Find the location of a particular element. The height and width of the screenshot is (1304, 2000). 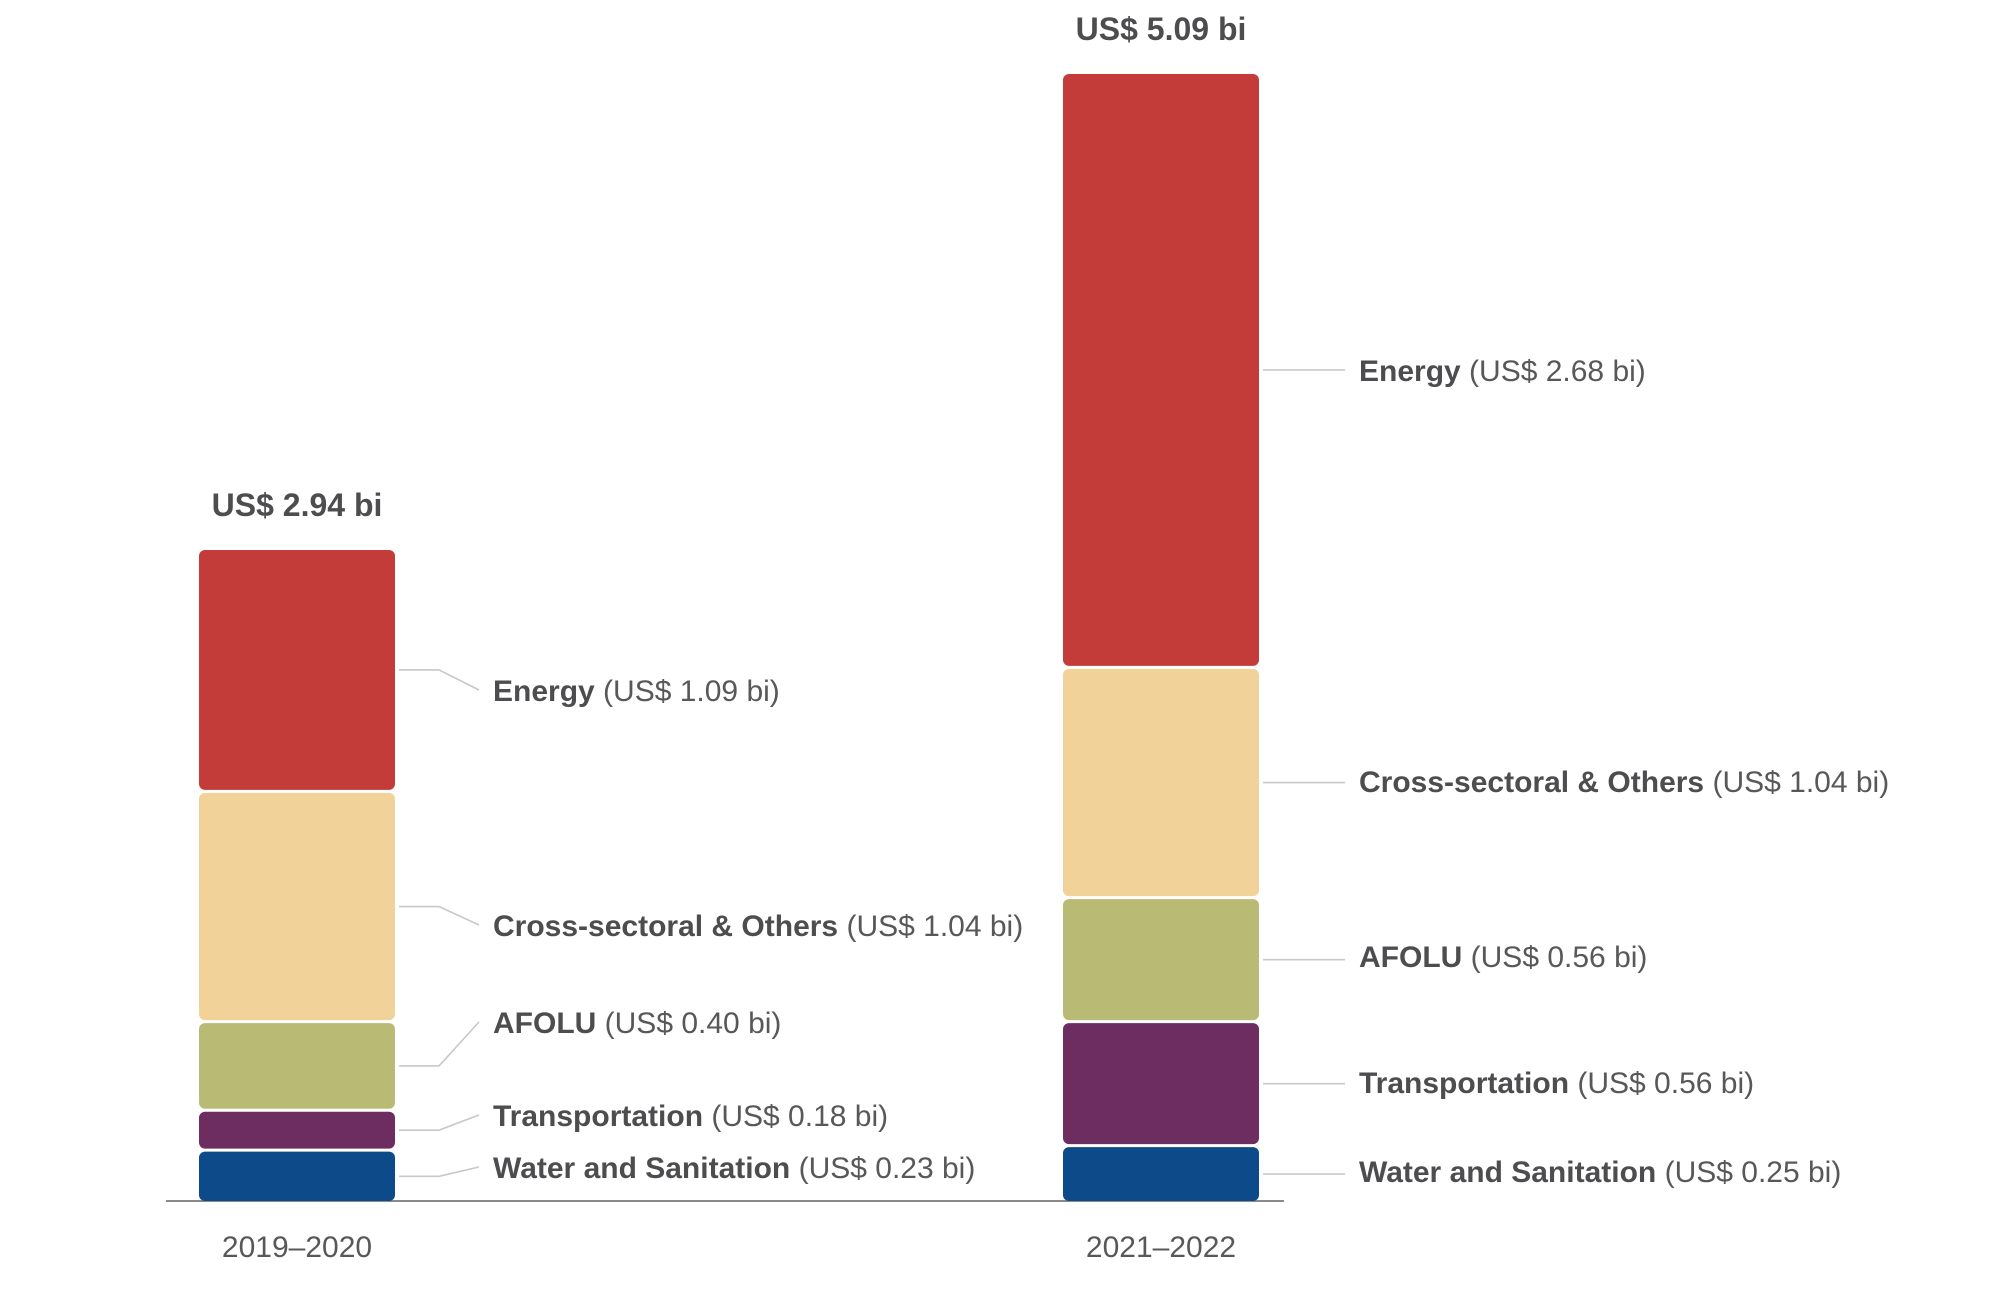

bar-segment-afolu-2019-2020 is located at coordinates (297, 1066).